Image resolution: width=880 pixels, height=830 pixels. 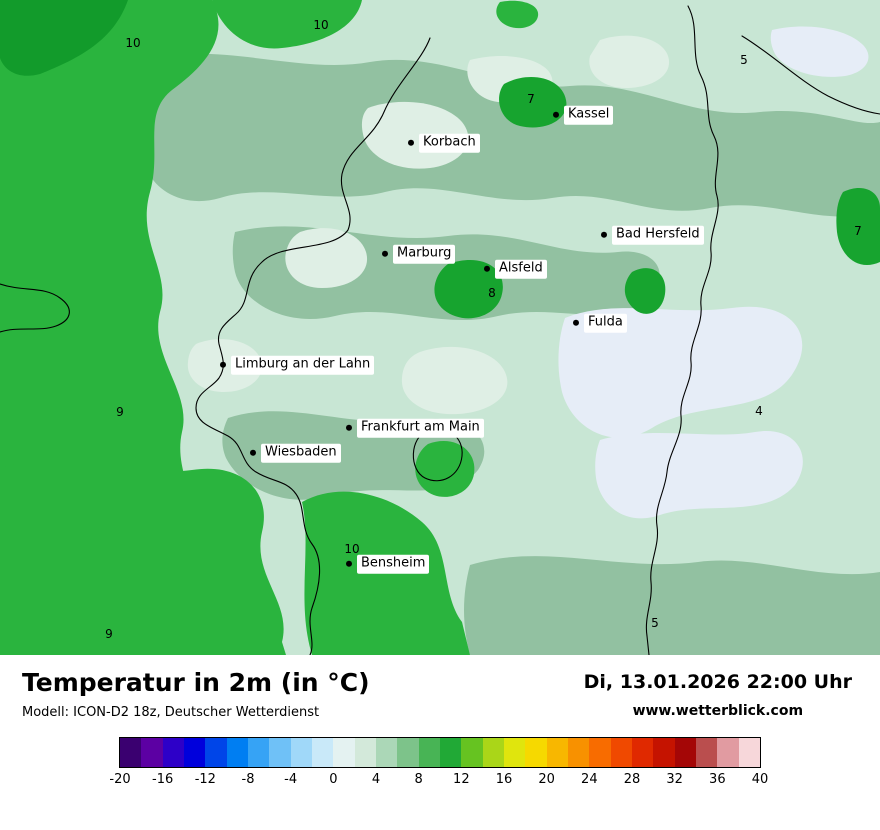 I want to click on city-marker: Frankfurt am Main, so click(x=415, y=428).